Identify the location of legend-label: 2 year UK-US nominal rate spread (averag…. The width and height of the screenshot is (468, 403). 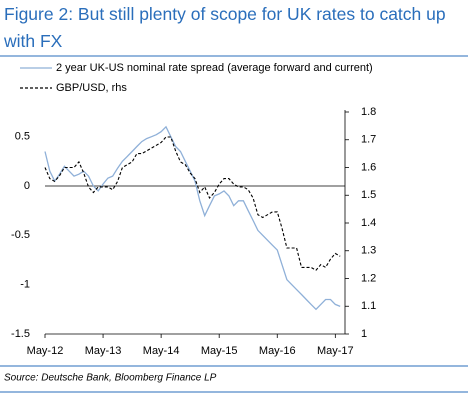
(214, 68).